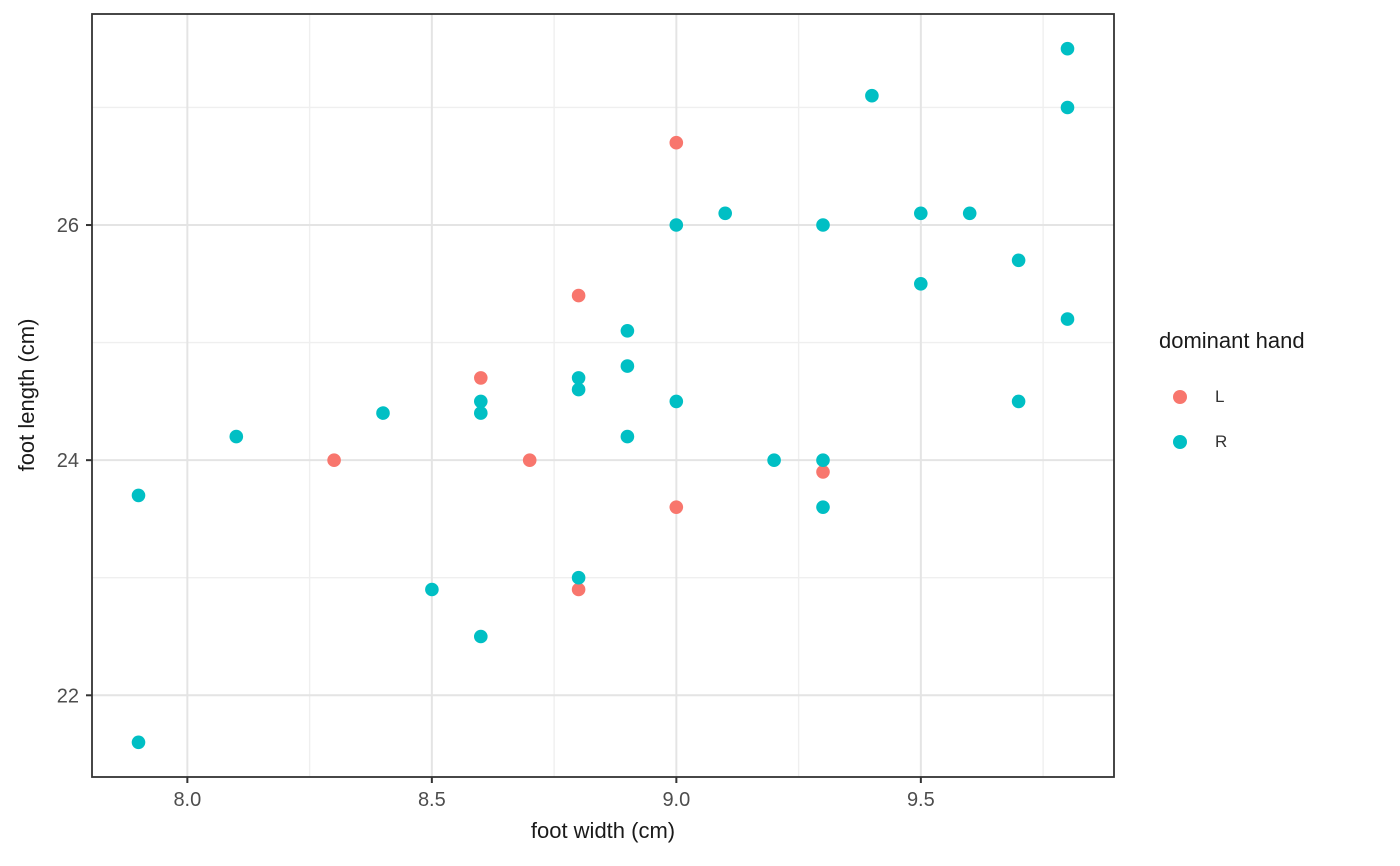 Image resolution: width=1400 pixels, height=866 pixels. What do you see at coordinates (676, 800) in the screenshot?
I see `x-tick-label: 9.0` at bounding box center [676, 800].